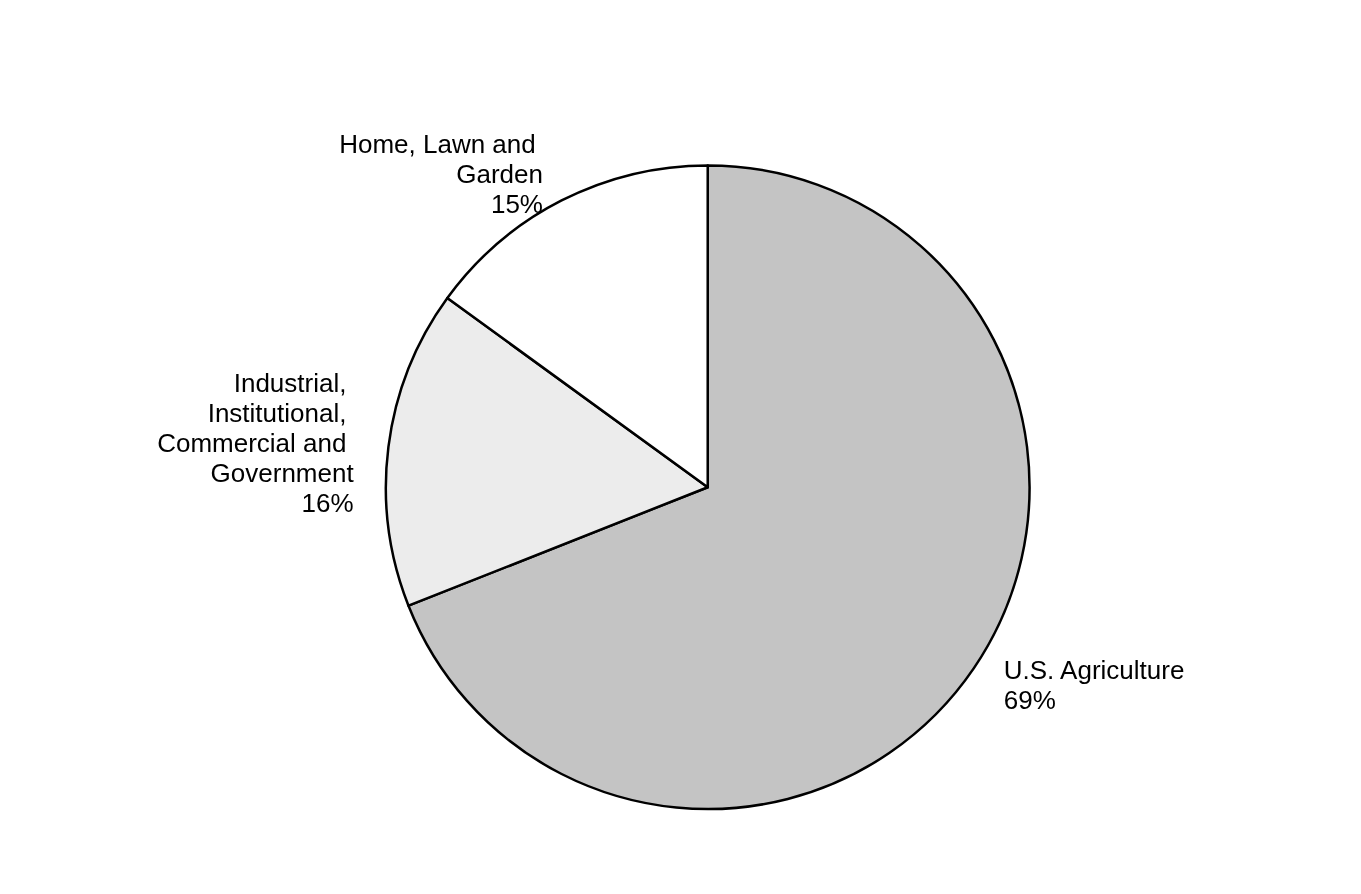 This screenshot has height=894, width=1361. I want to click on slice-label: Home, Lawn and Garden, so click(441, 158).